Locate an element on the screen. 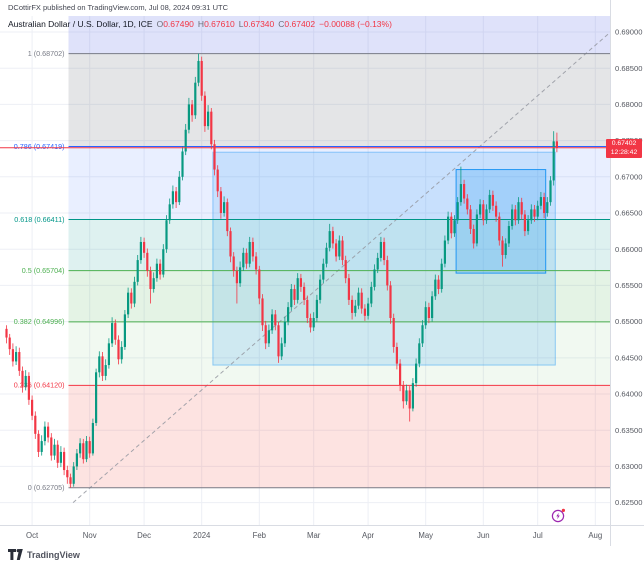 This screenshot has height=567, width=644. time-tick: Jun is located at coordinates (483, 535).